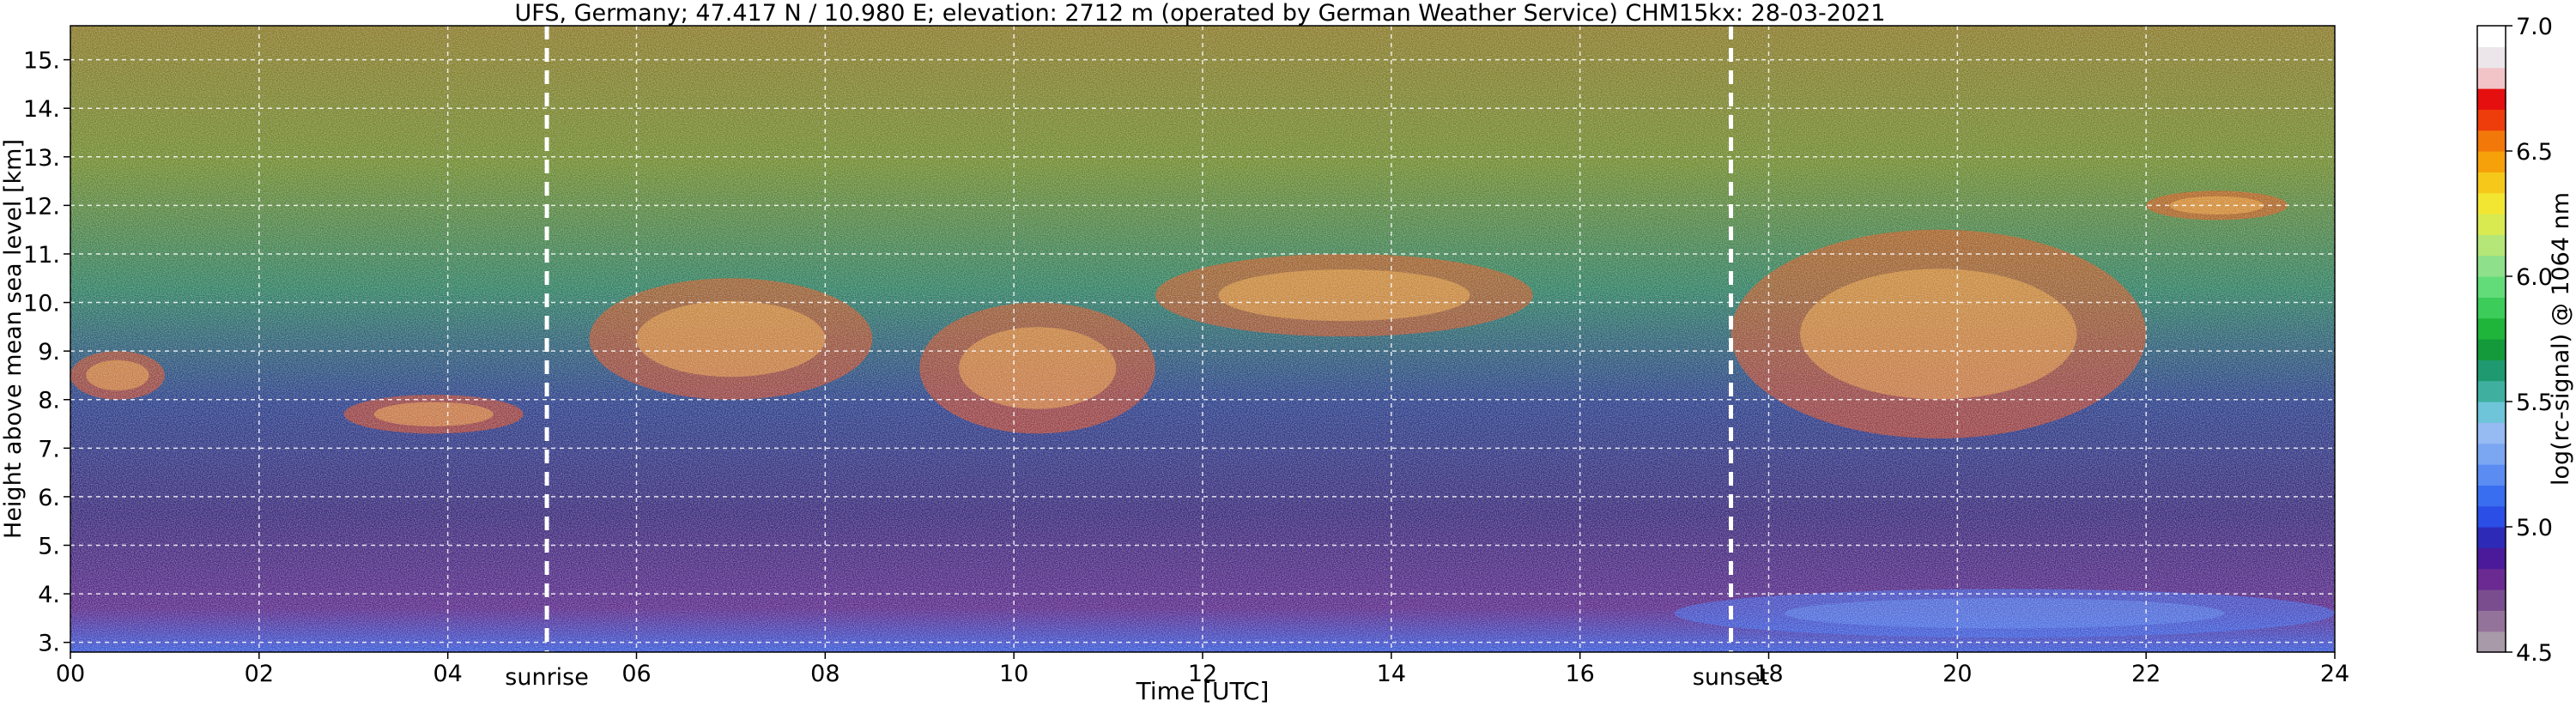 The width and height of the screenshot is (2576, 707). What do you see at coordinates (2529, 340) in the screenshot?
I see `colorbar-ticks: 4.5 5.0 5.5 6.0 6.5 7.0` at bounding box center [2529, 340].